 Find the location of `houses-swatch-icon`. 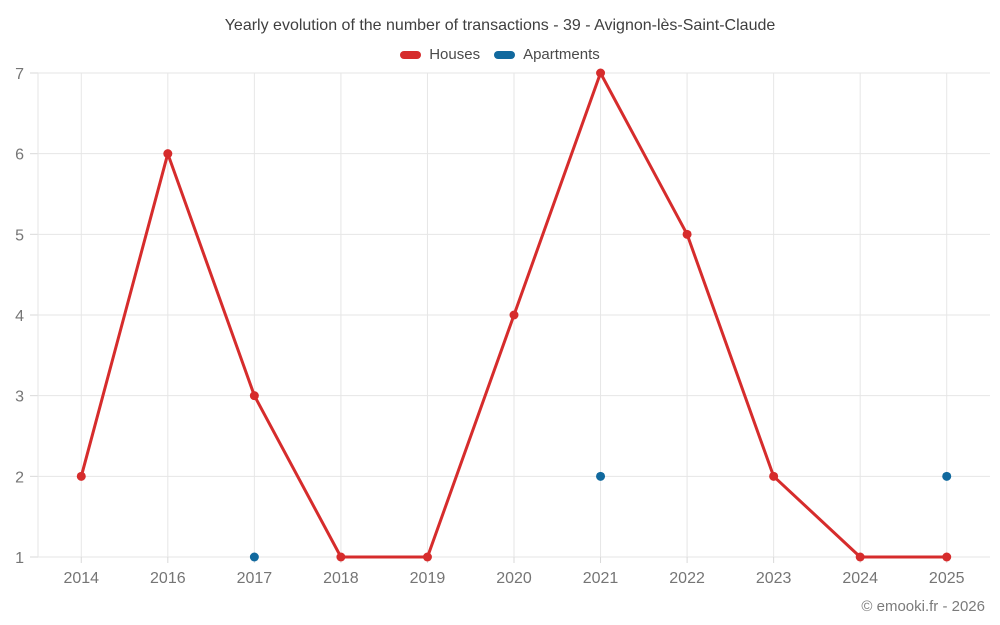

houses-swatch-icon is located at coordinates (411, 54).